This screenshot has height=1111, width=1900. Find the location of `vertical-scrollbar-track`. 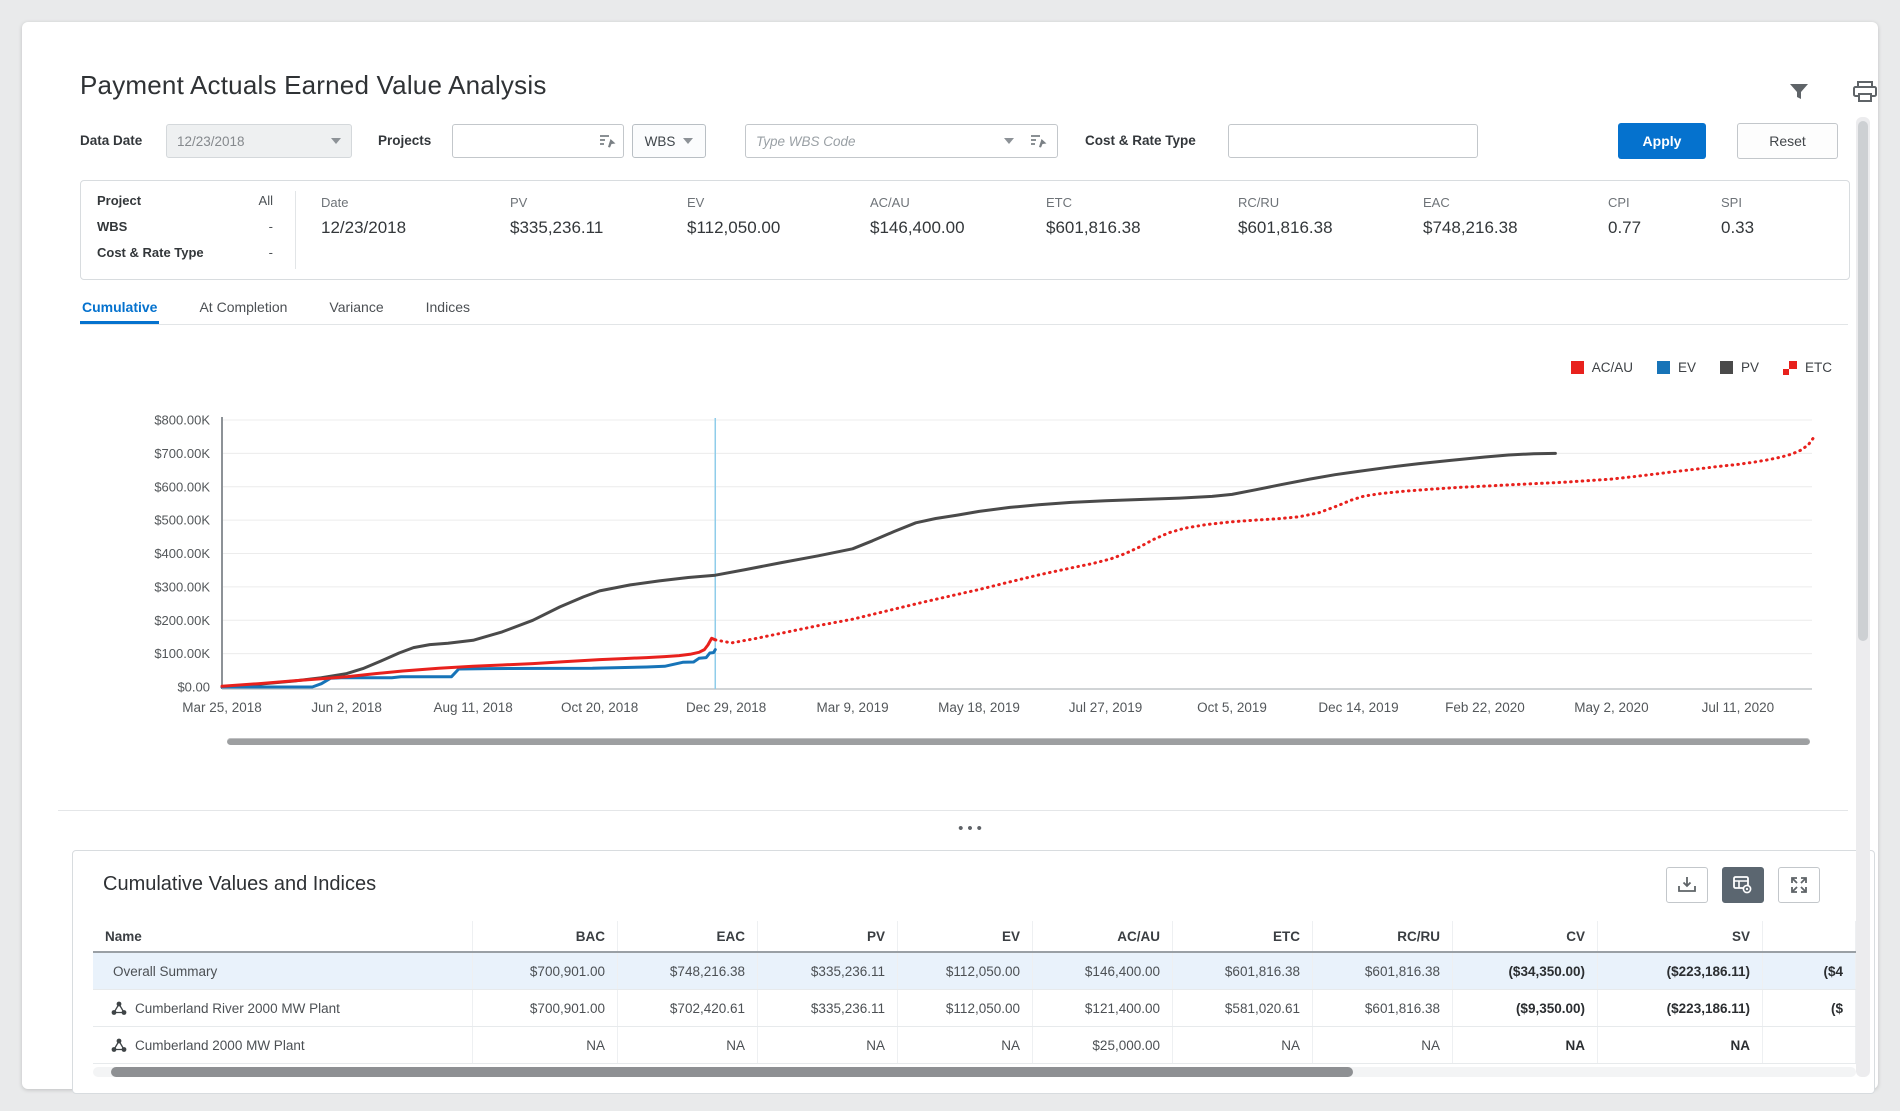

vertical-scrollbar-track is located at coordinates (1863, 597).